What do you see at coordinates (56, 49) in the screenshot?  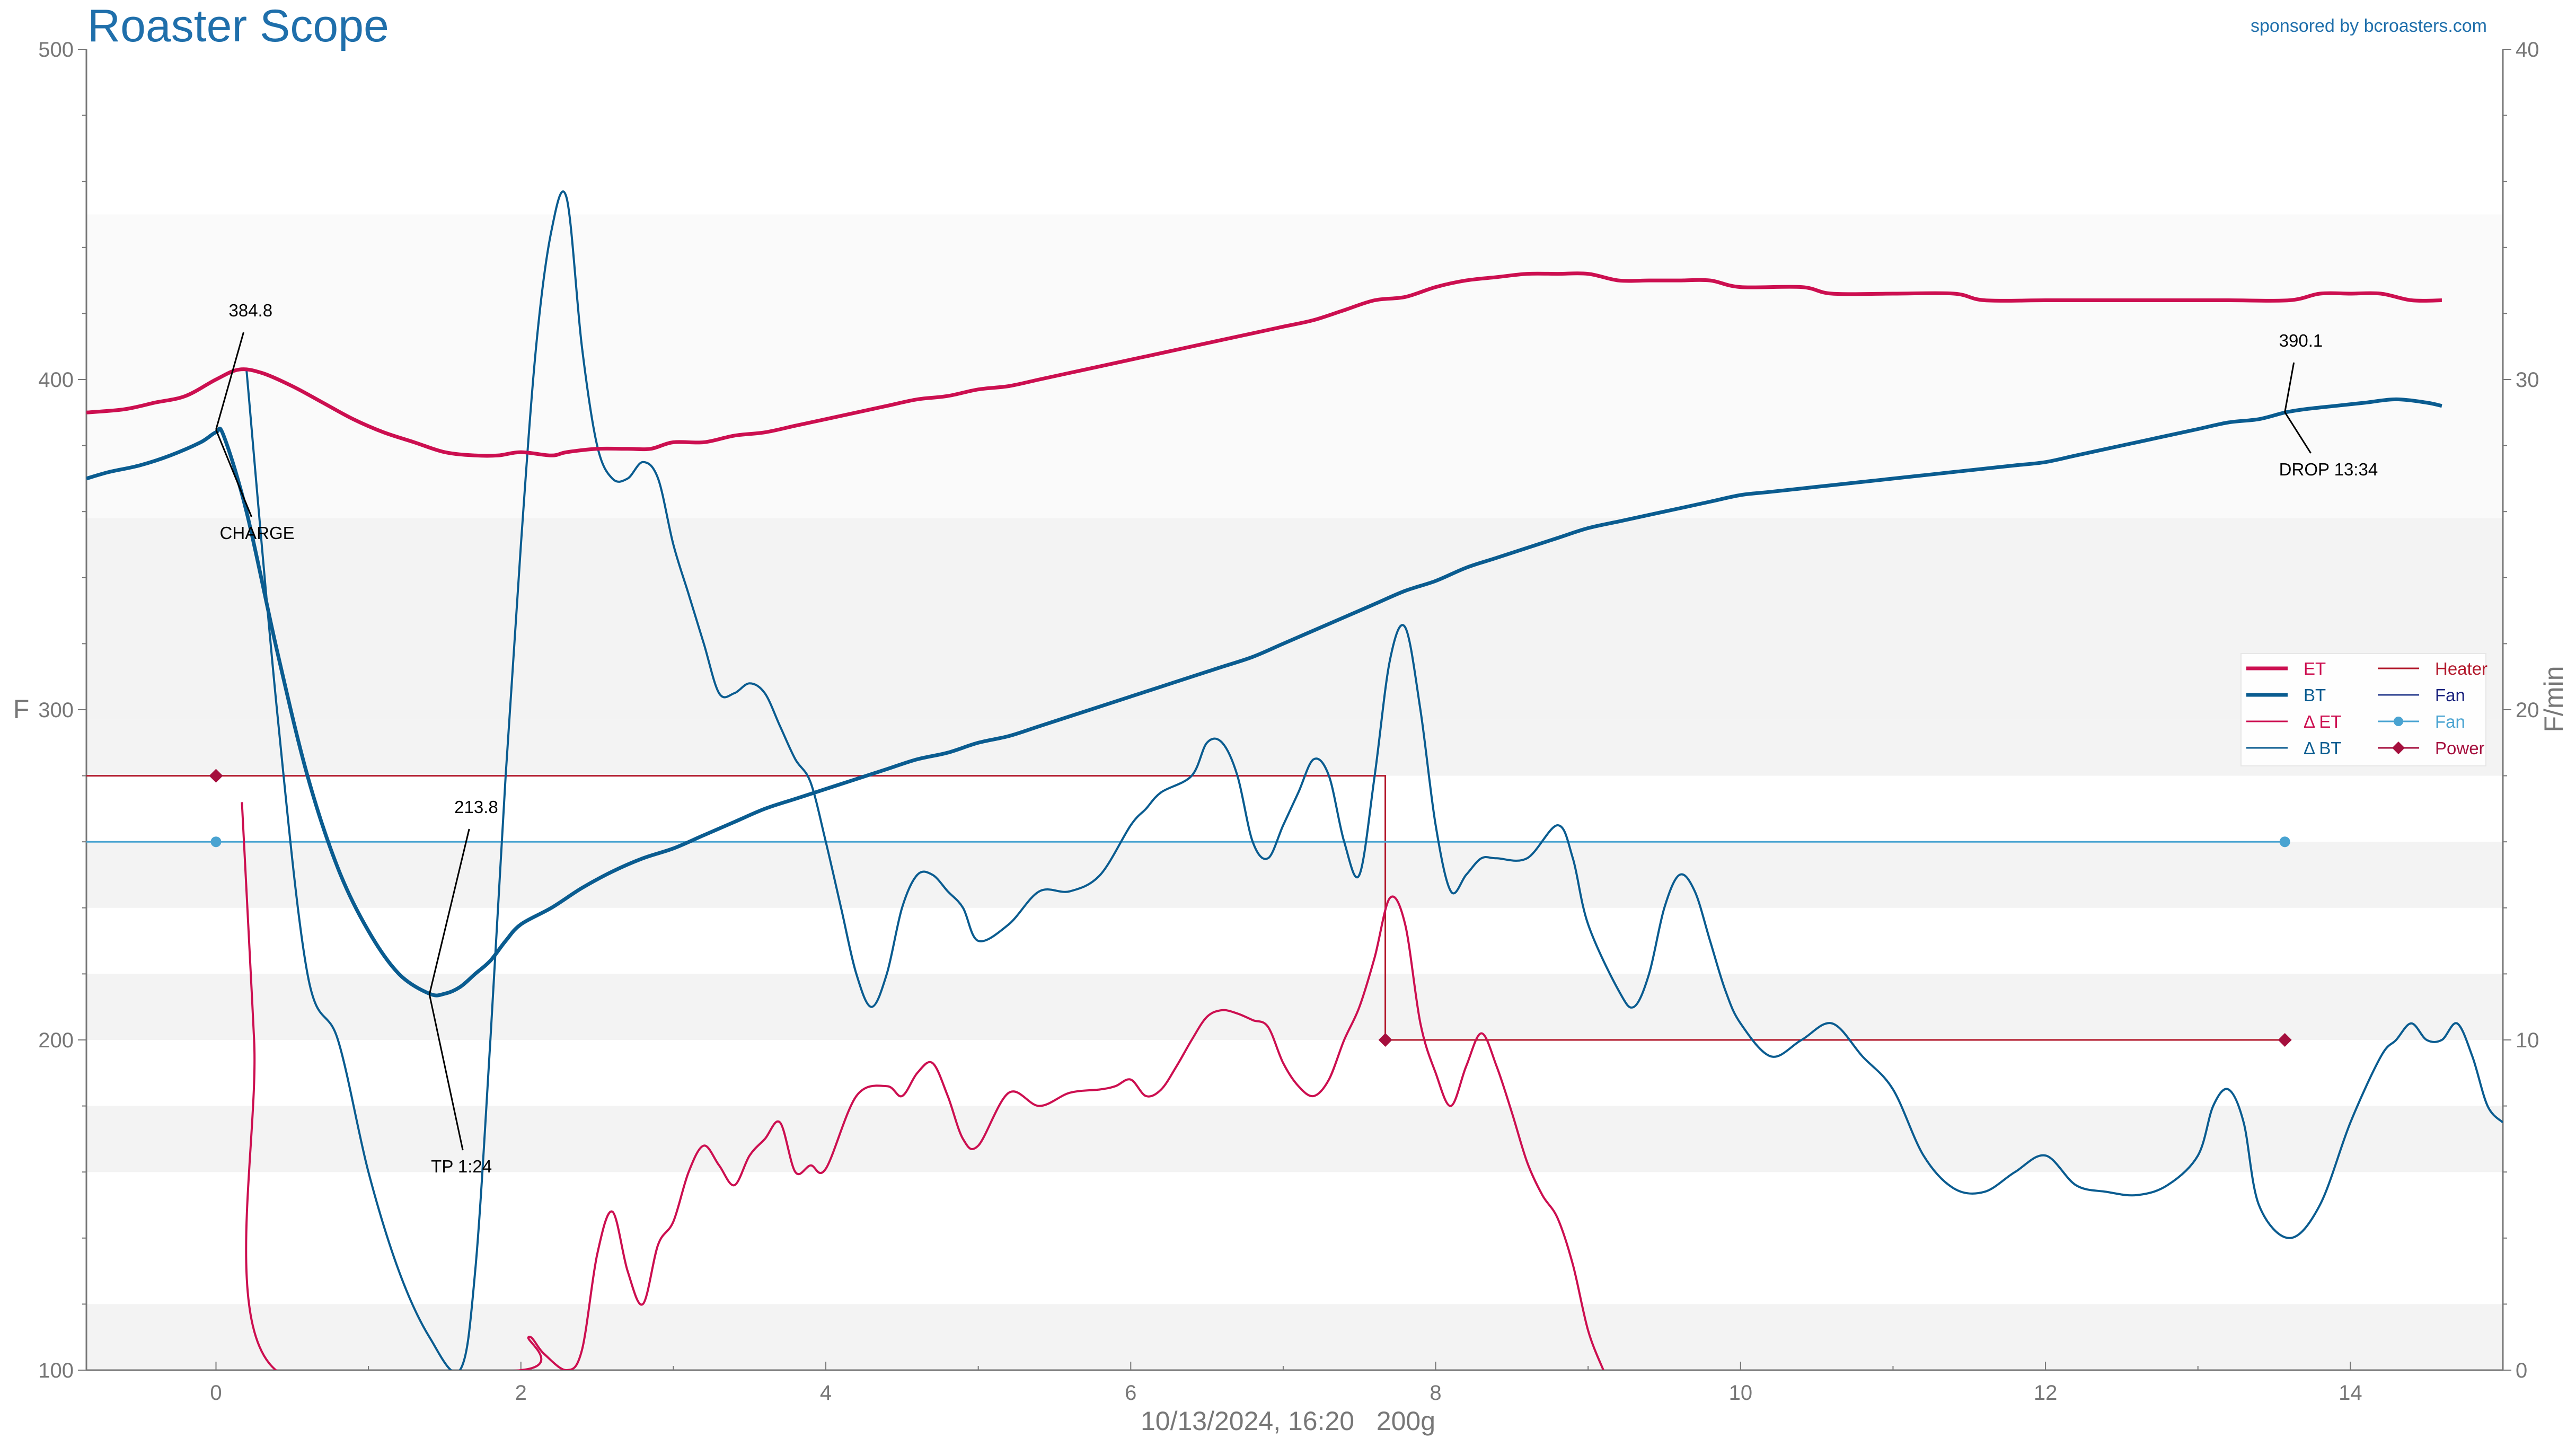 I see `y-left-tick-label: 500` at bounding box center [56, 49].